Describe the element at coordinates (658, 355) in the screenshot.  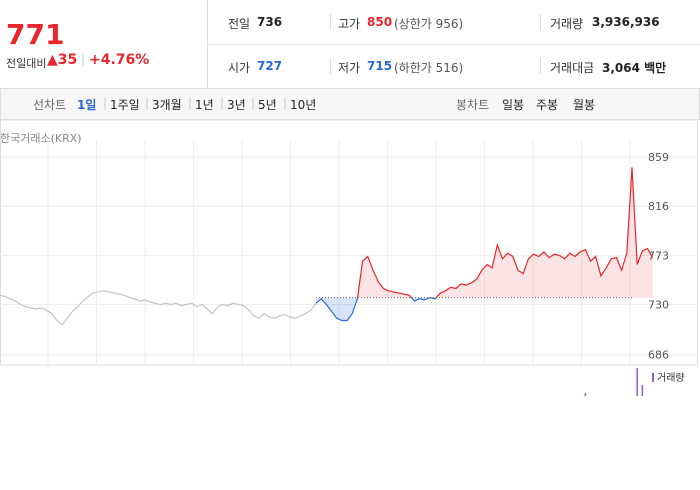
I see `y-tick-label: 686` at that location.